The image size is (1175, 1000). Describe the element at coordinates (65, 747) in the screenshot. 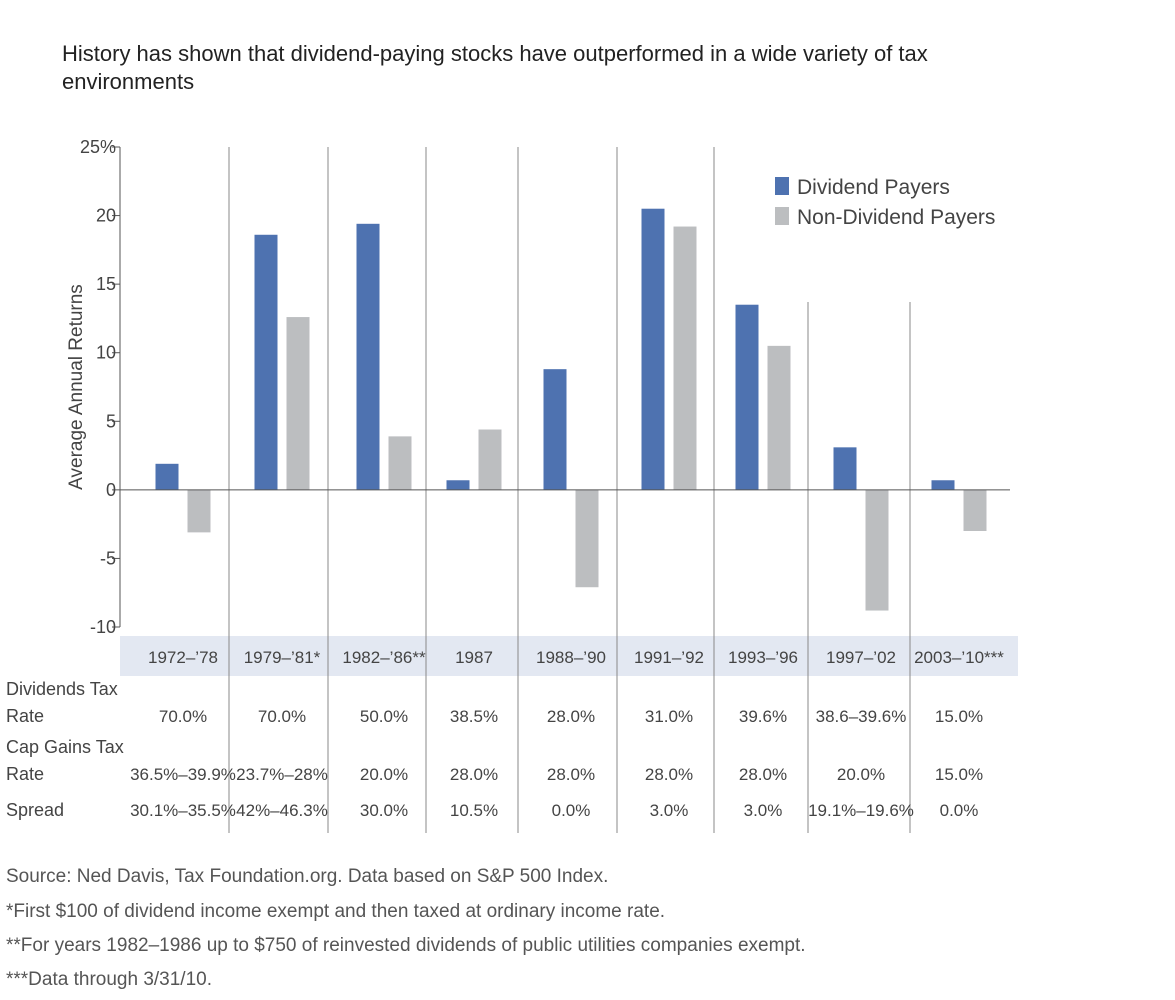

I see `table-row-label: Cap Gains Tax` at that location.